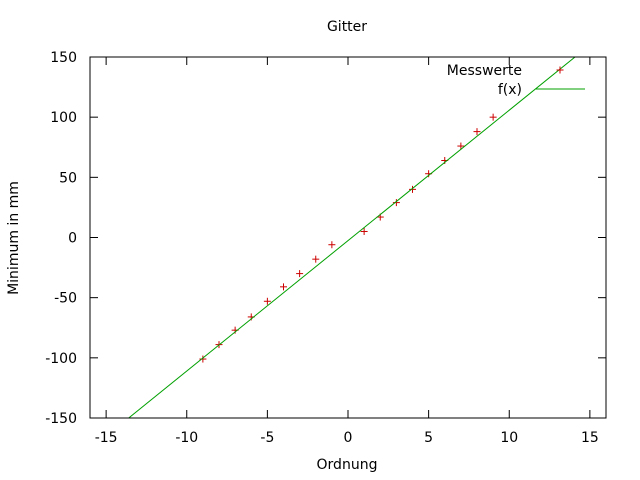 The width and height of the screenshot is (640, 480). What do you see at coordinates (267, 438) in the screenshot?
I see `x-tick-label: -5` at bounding box center [267, 438].